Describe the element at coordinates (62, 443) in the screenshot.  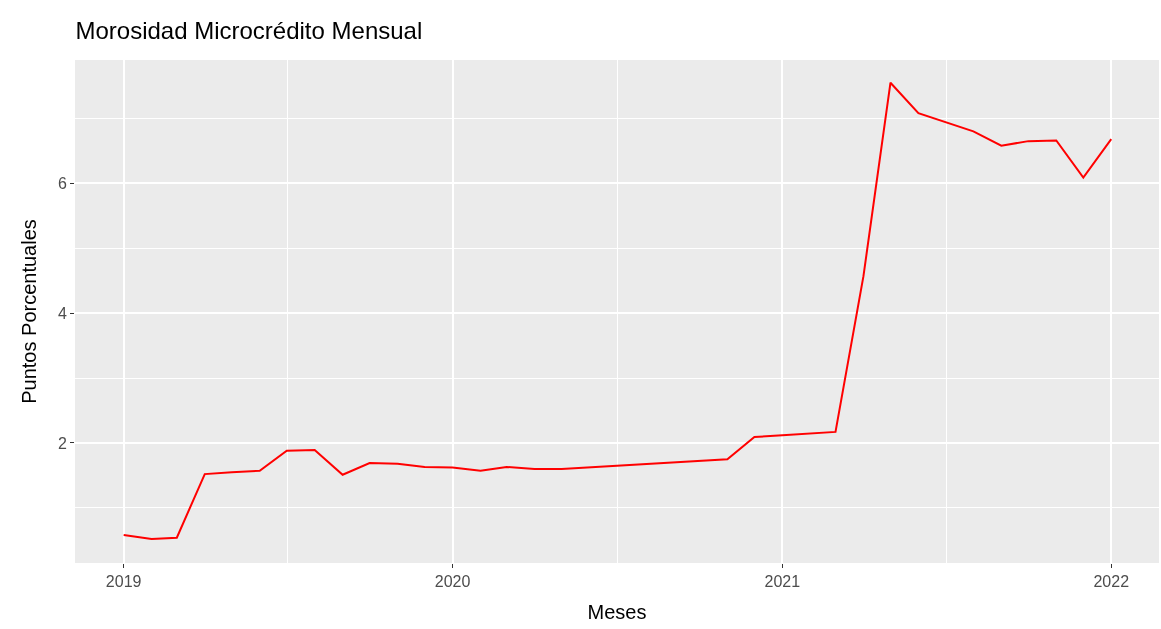
I see `y-tick-label: 2` at that location.